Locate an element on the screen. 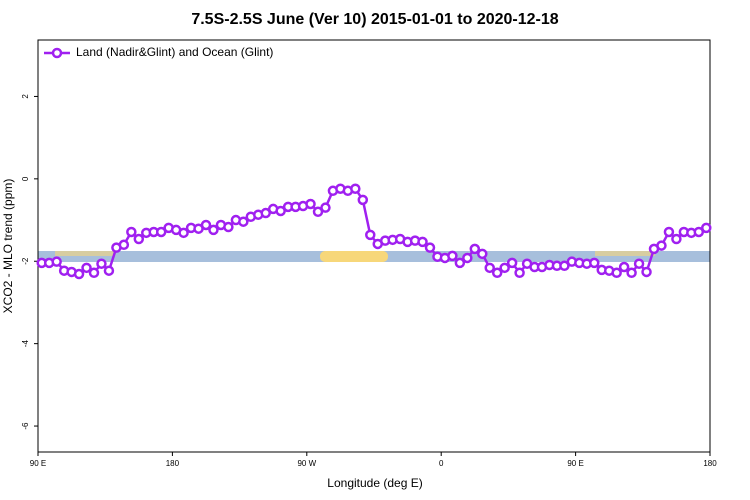 The image size is (750, 500). y-tick-label: -6 is located at coordinates (25, 426).